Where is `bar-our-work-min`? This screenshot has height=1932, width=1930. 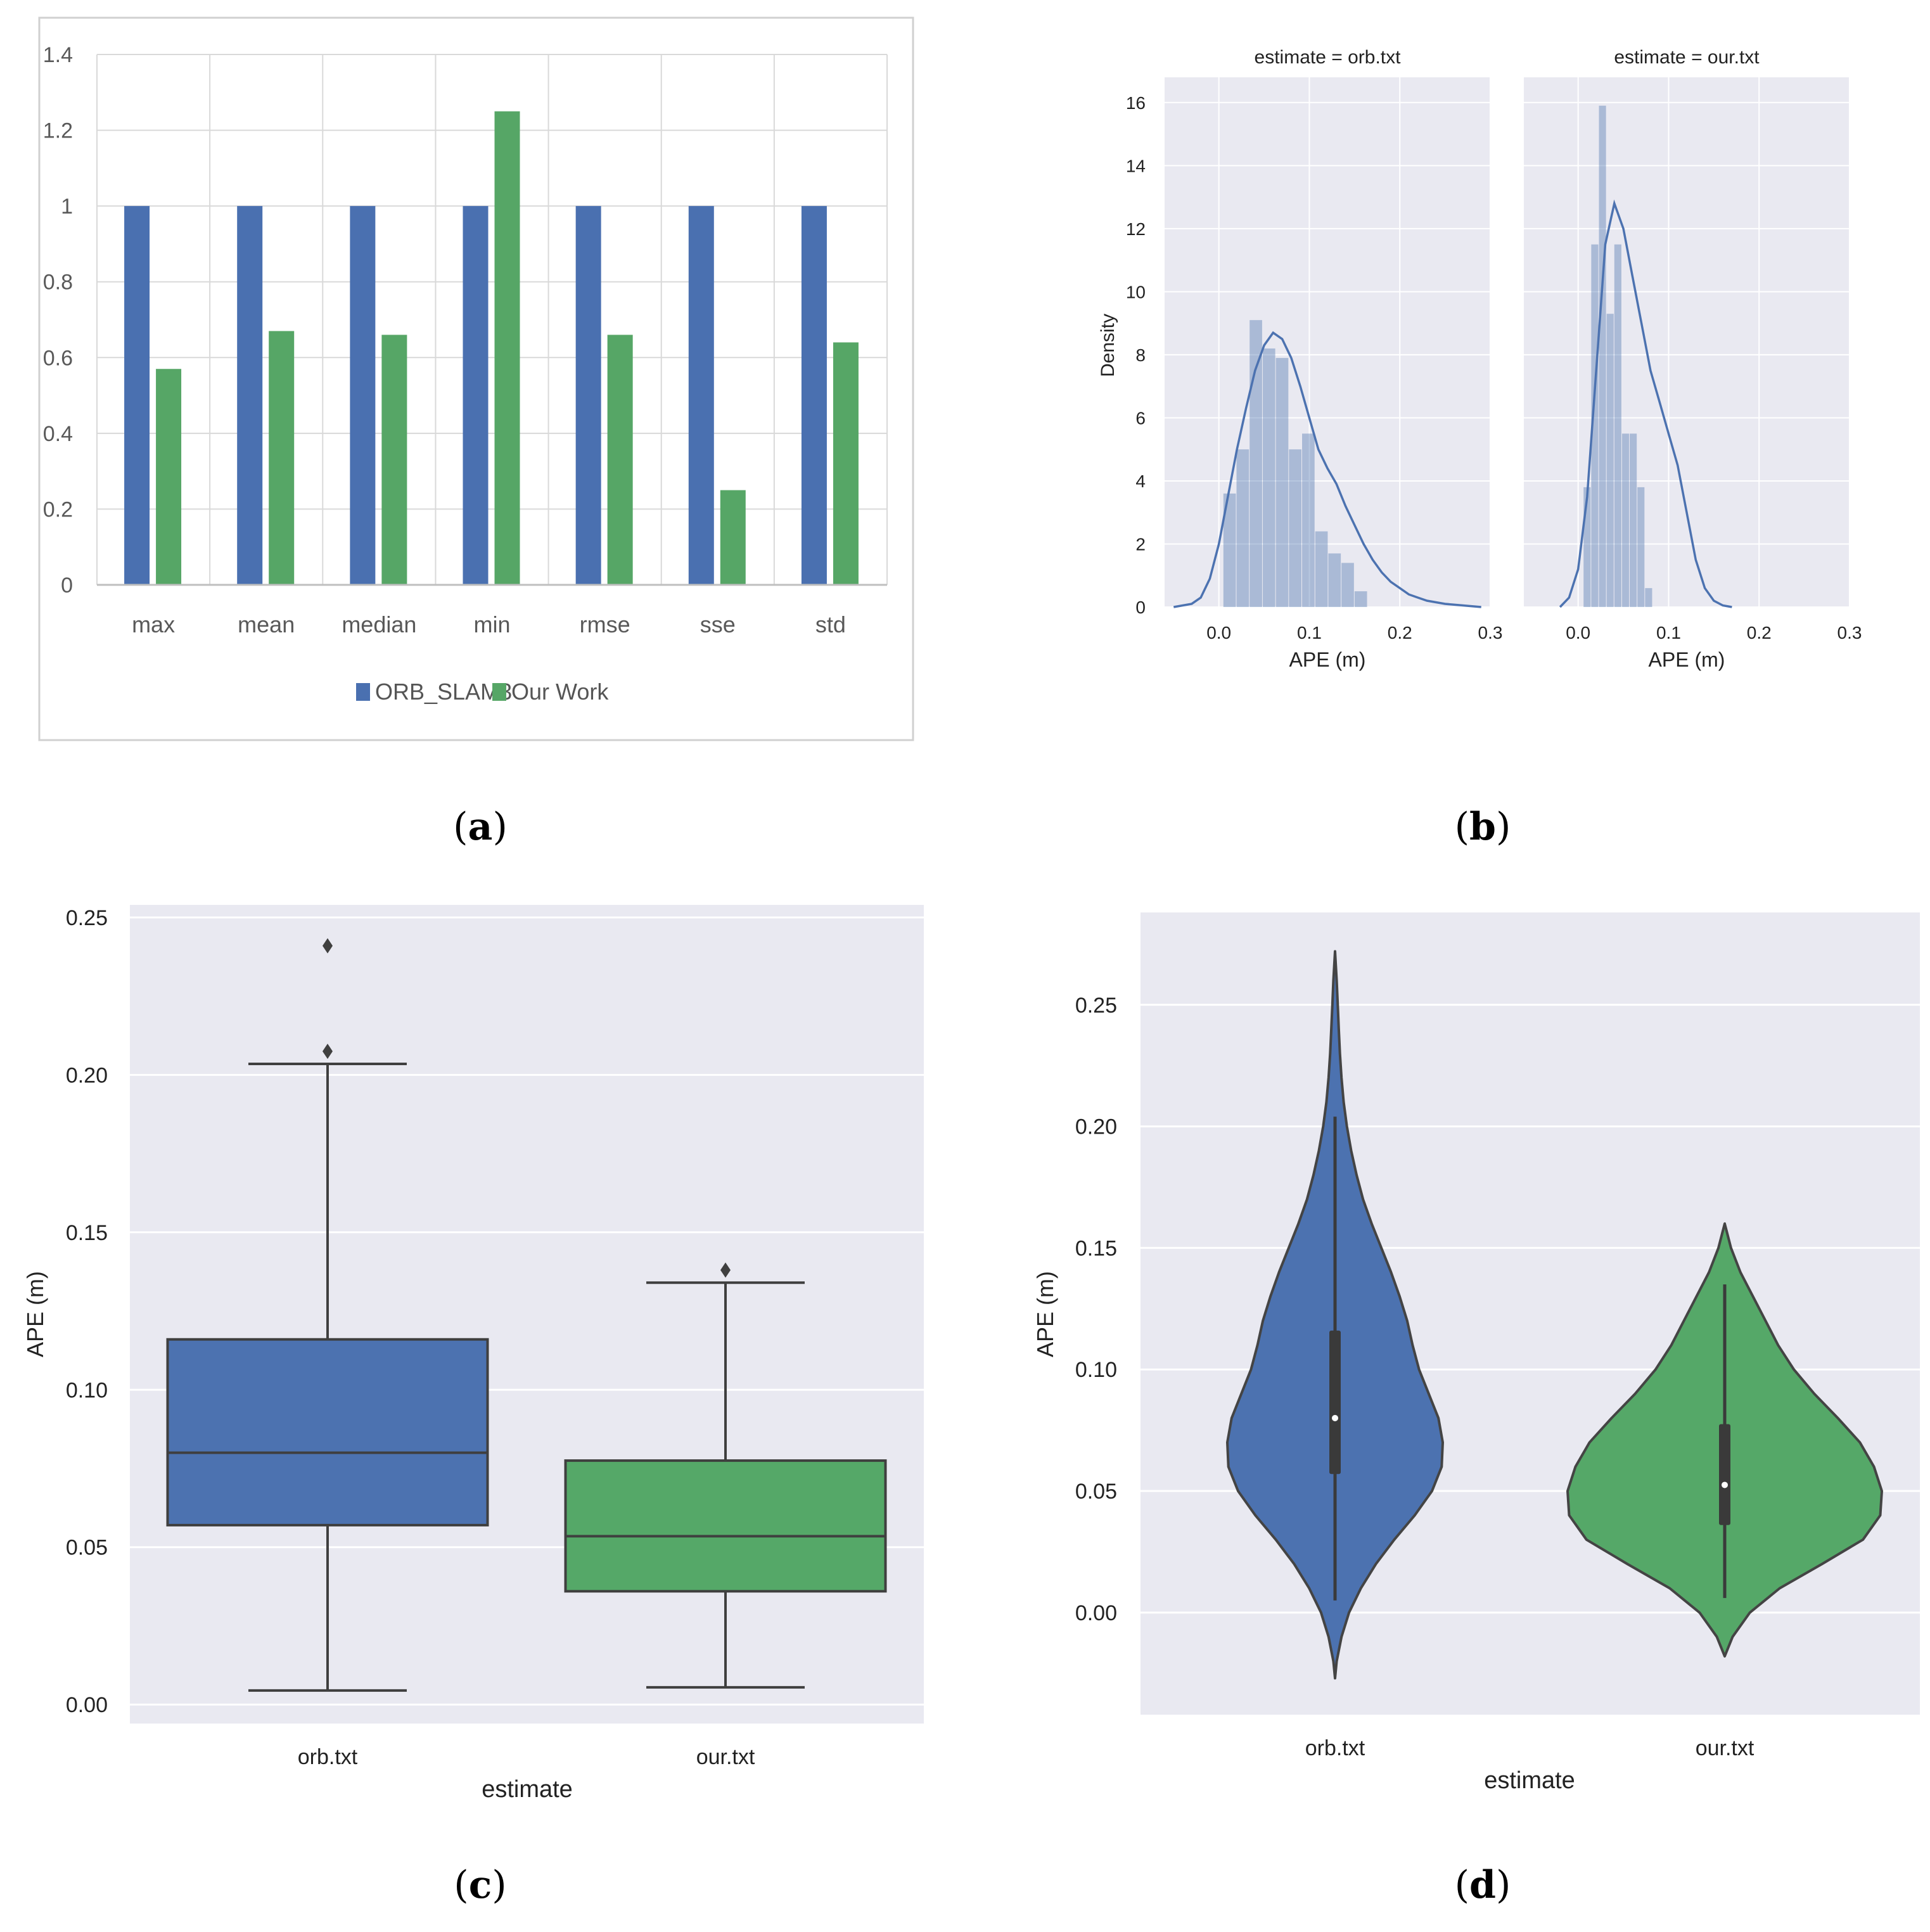 bar-our-work-min is located at coordinates (507, 348).